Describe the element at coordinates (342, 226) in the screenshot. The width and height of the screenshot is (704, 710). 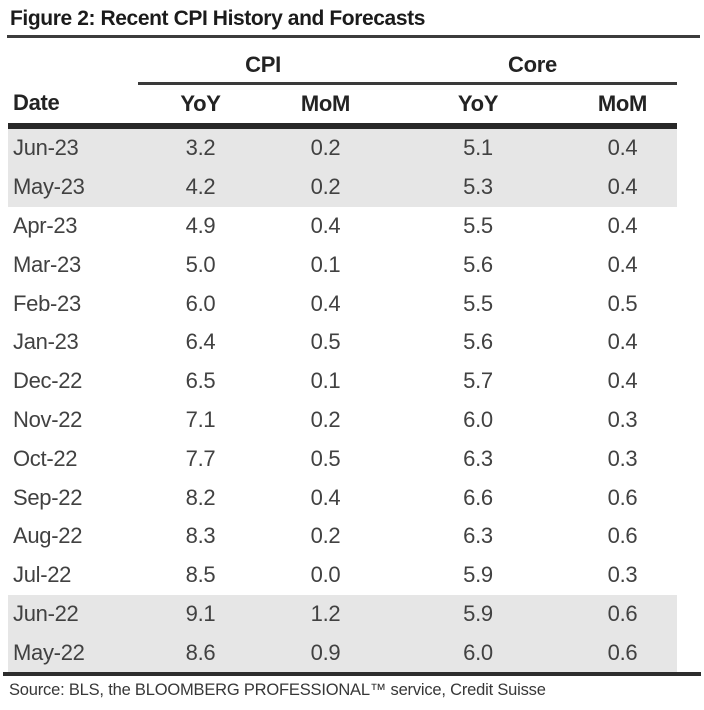
I see `table-row: Apr-23 4.9 0.4 5.5 0.4` at that location.